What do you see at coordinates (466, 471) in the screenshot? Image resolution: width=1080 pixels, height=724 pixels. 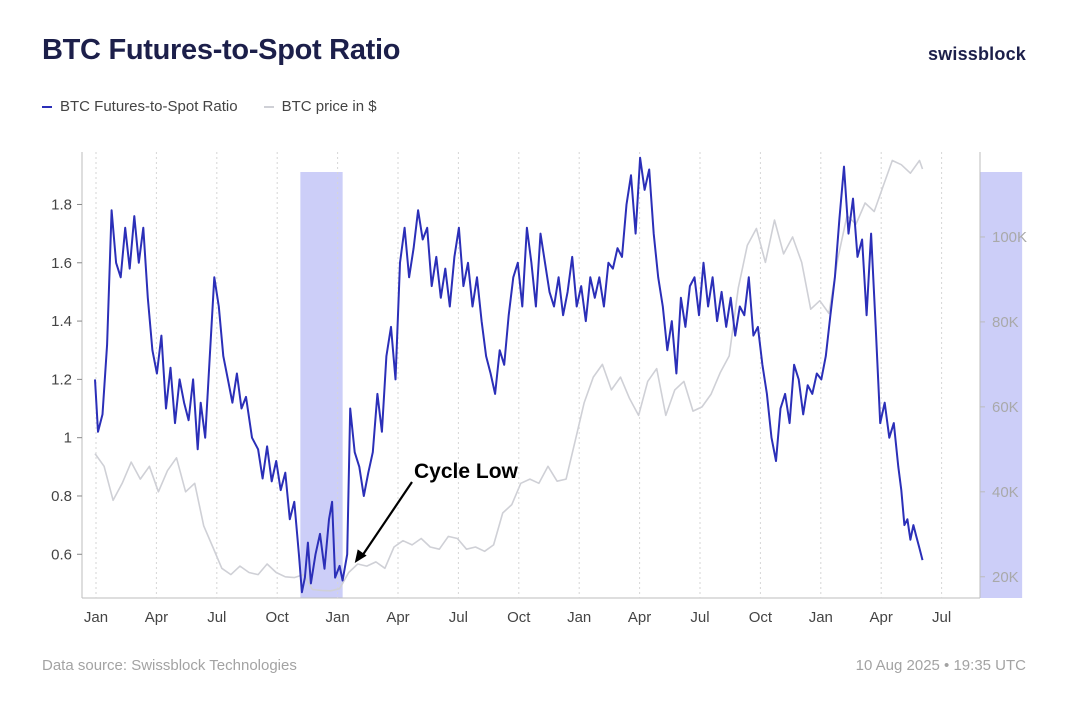 I see `annotation-label: Cycle Low` at bounding box center [466, 471].